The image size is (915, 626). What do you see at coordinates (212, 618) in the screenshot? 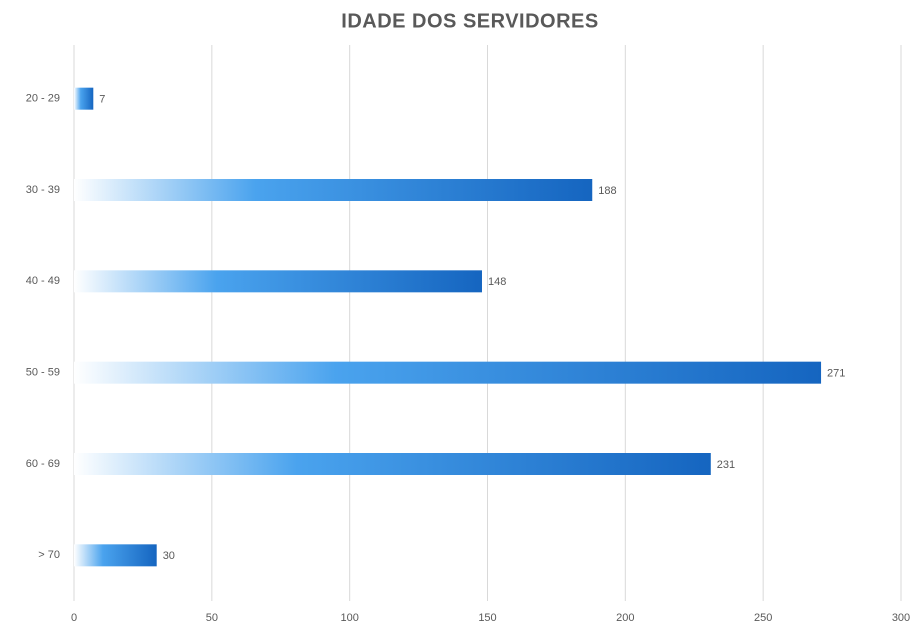
I see `x-tick-label: 50` at bounding box center [212, 618].